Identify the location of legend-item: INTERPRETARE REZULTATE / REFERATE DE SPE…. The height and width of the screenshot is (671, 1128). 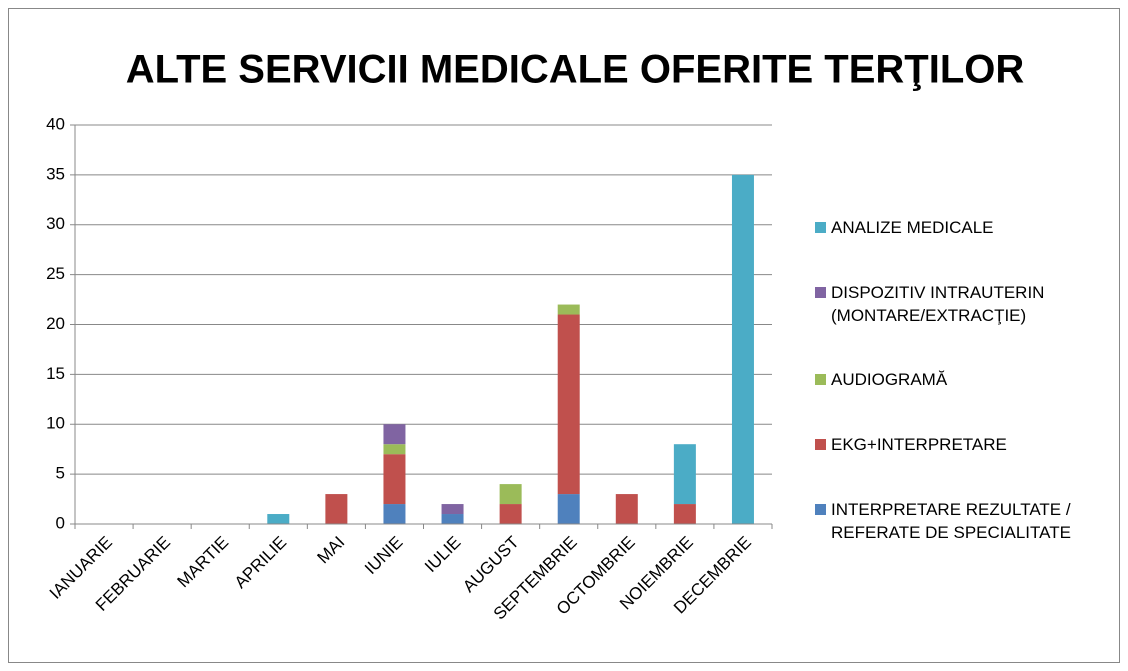
(965, 521).